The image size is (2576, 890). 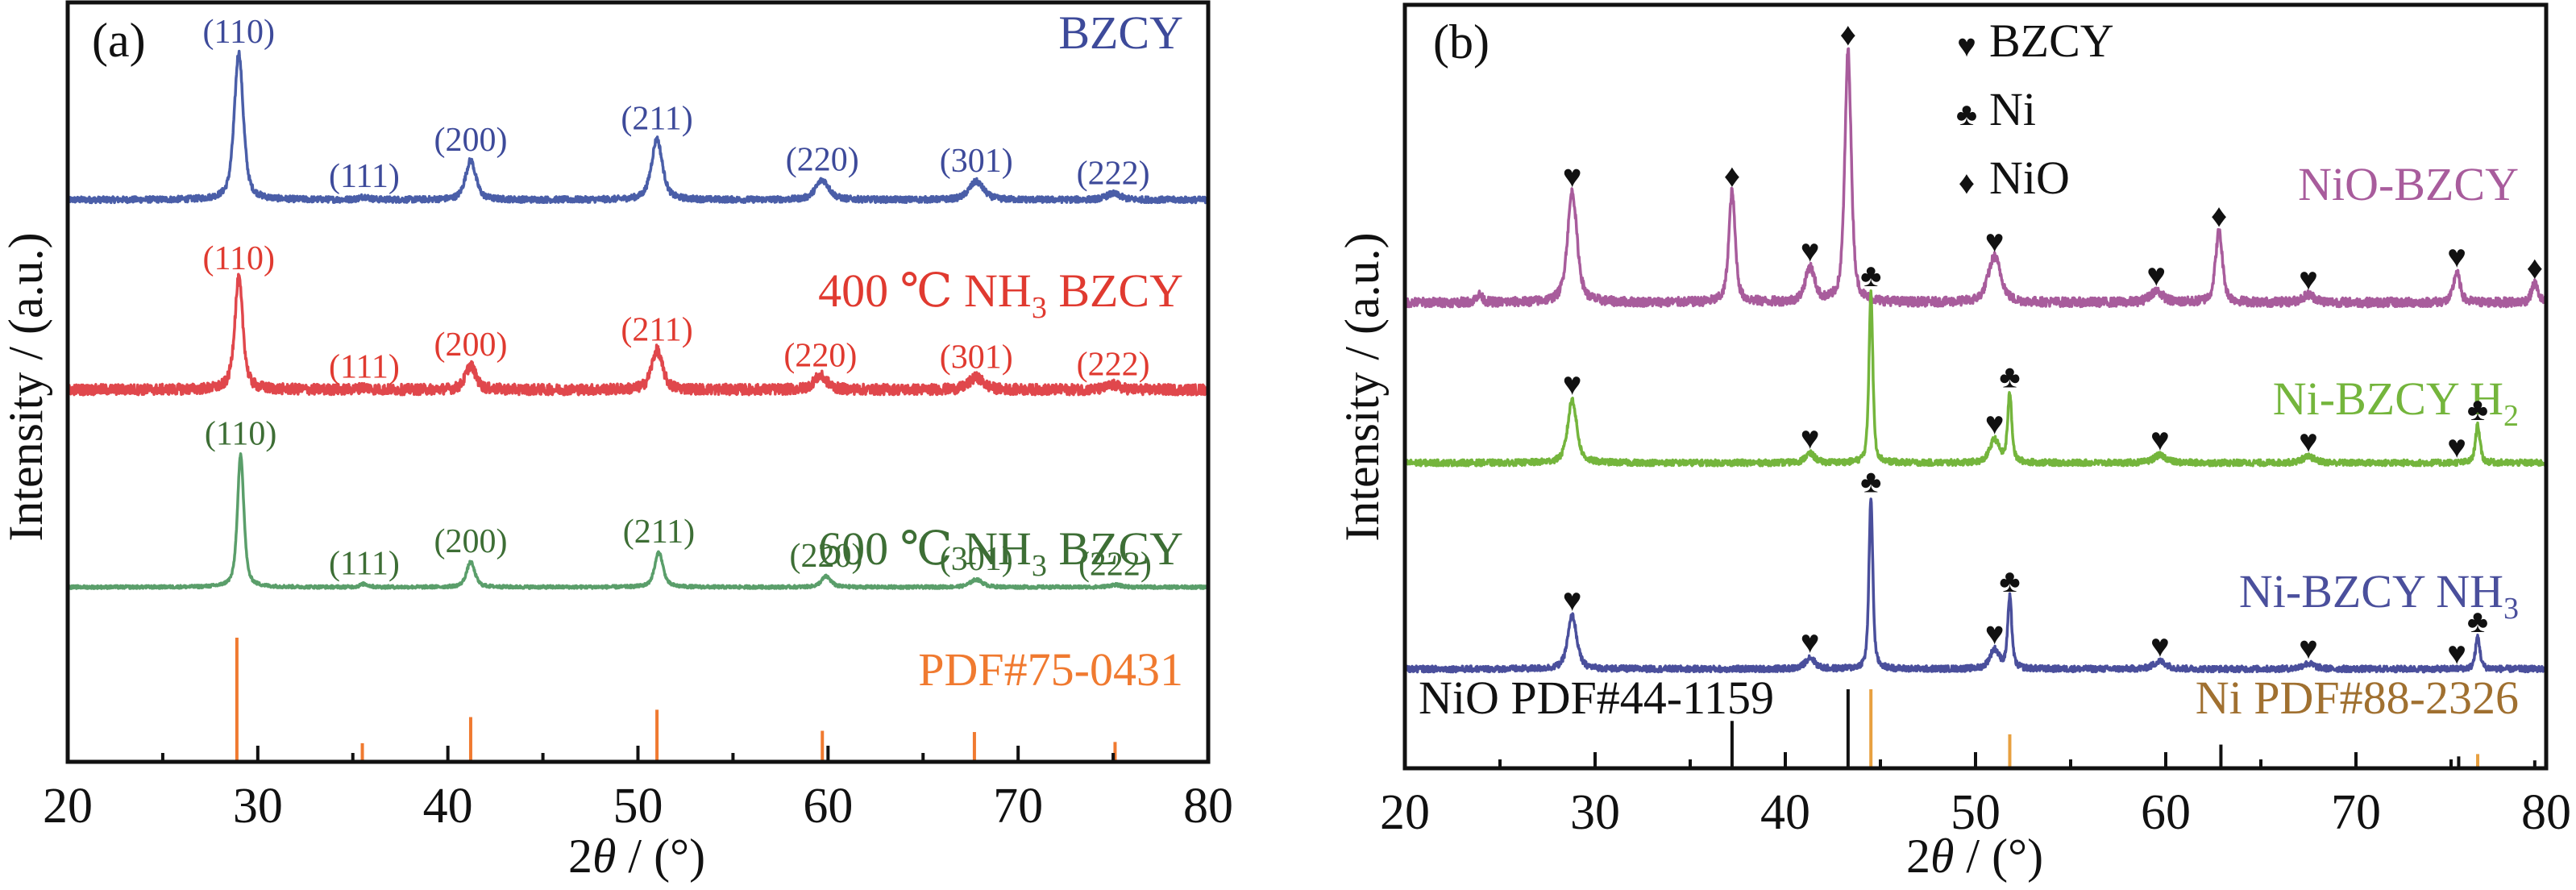 I want to click on reference-label: NiO PDF#44-1159, so click(x=1596, y=698).